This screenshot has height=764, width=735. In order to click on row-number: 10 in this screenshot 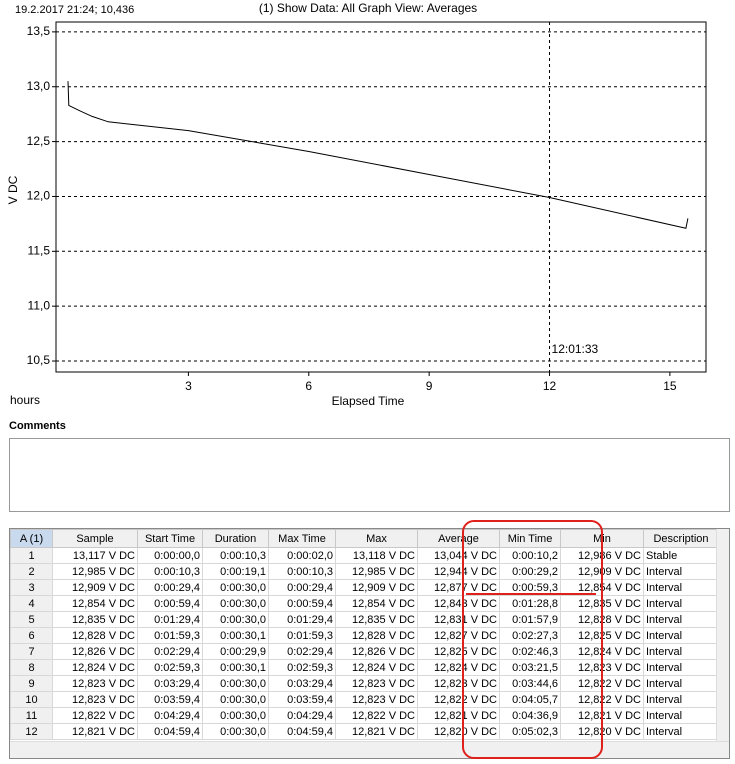, I will do `click(31, 699)`.